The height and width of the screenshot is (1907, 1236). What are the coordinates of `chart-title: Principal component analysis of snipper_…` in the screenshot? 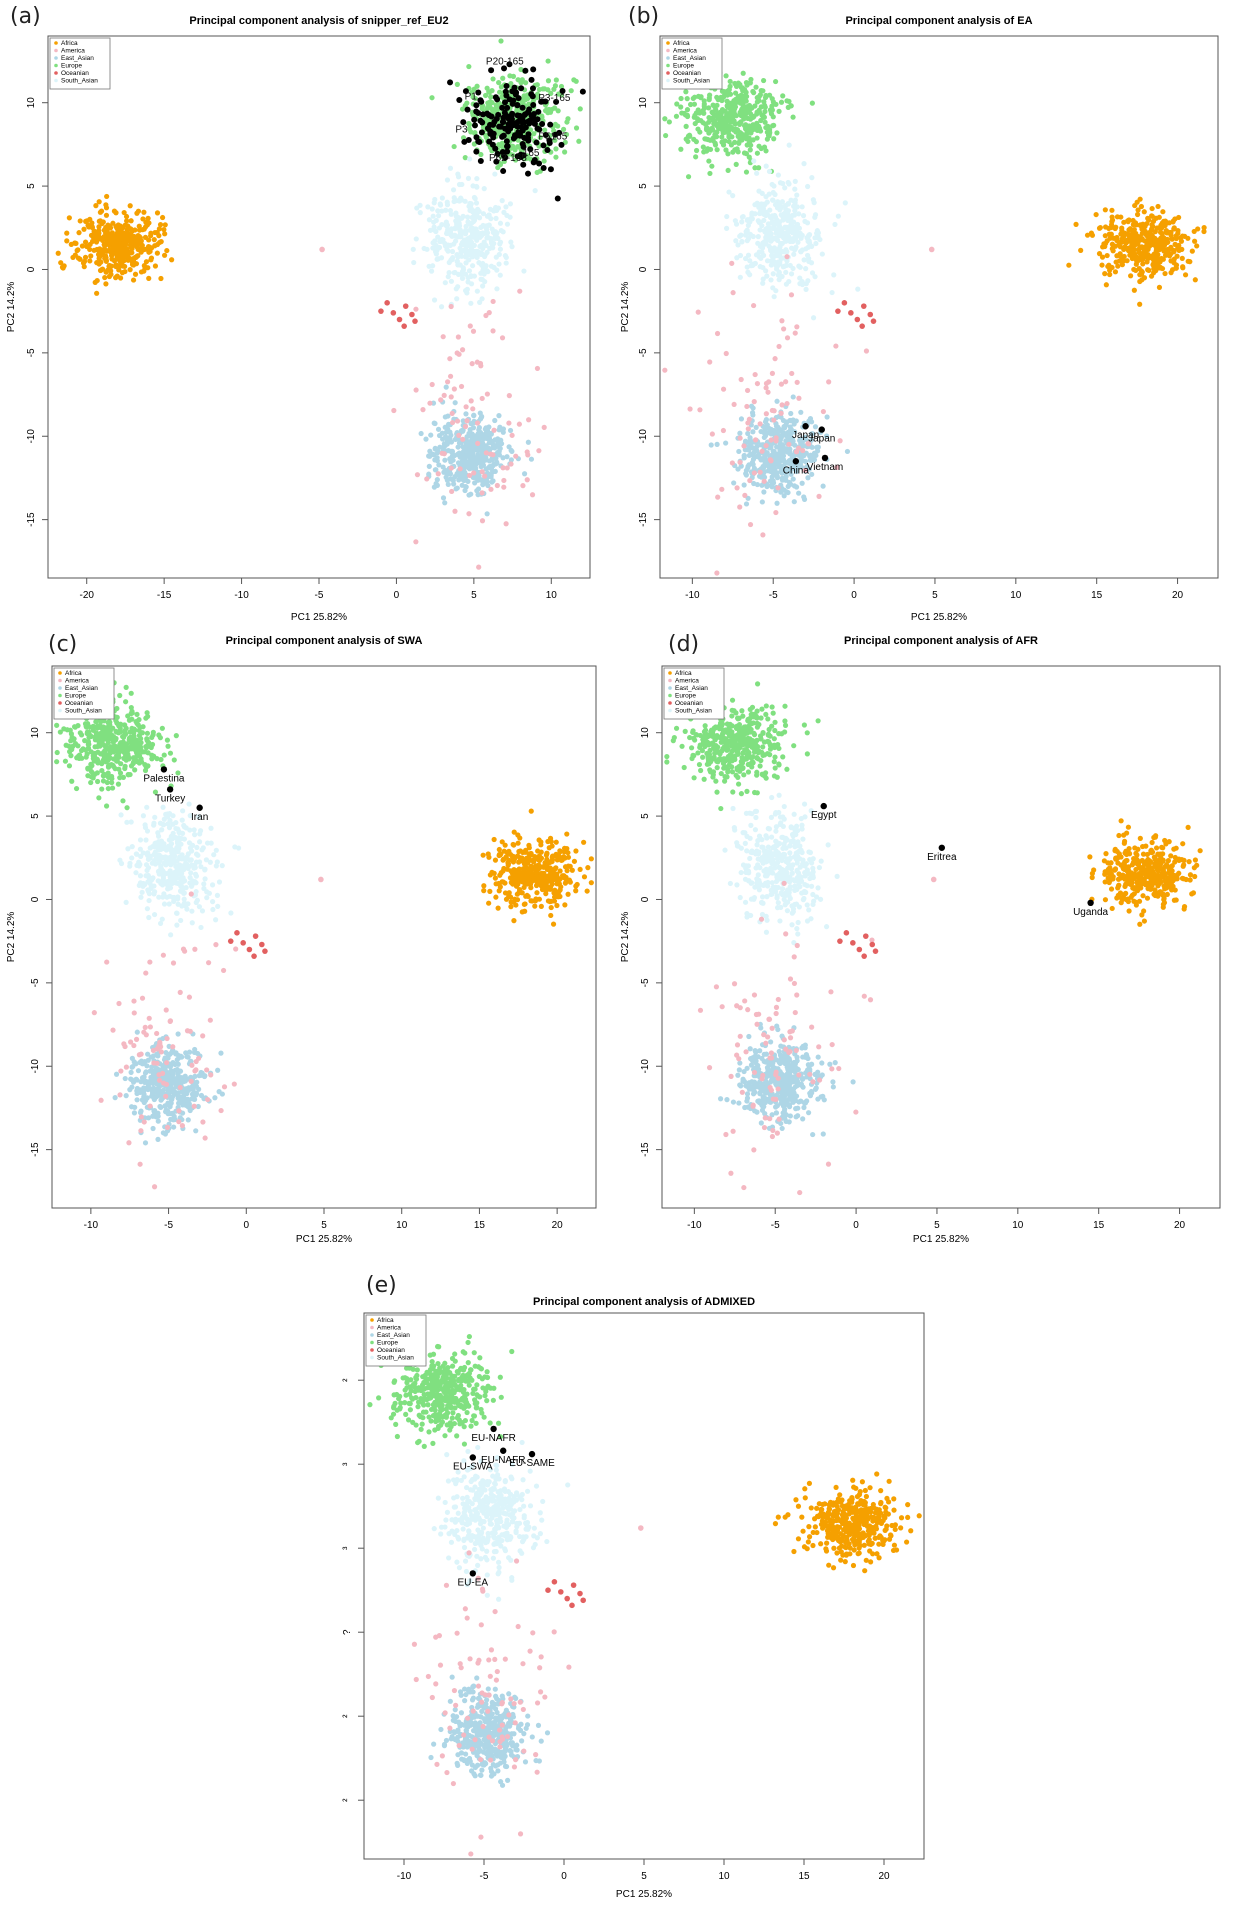 It's located at (318, 21).